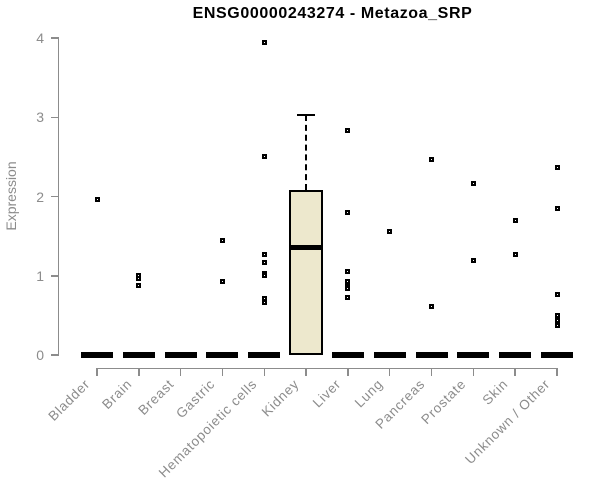 The image size is (600, 500). I want to click on x-axis-line, so click(327, 368).